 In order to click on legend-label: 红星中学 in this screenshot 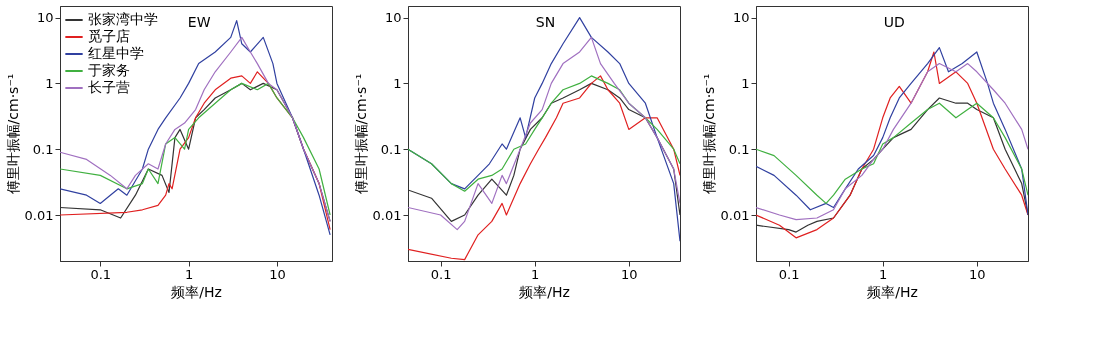, I will do `click(116, 53)`.